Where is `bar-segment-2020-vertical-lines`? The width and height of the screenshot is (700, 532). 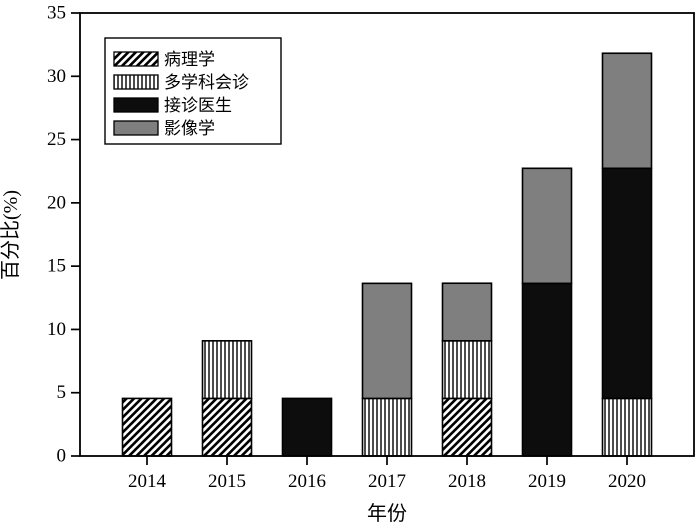
bar-segment-2020-vertical-lines is located at coordinates (627, 427).